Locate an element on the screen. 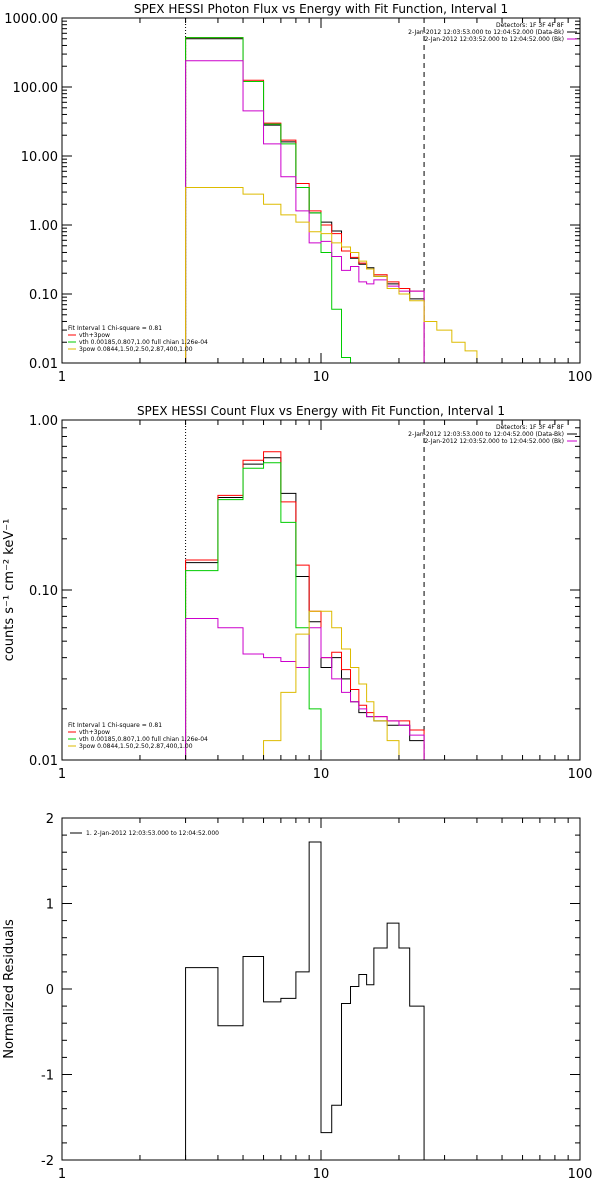 The height and width of the screenshot is (1200, 600). y-tick-label: 10.00 is located at coordinates (39, 157).